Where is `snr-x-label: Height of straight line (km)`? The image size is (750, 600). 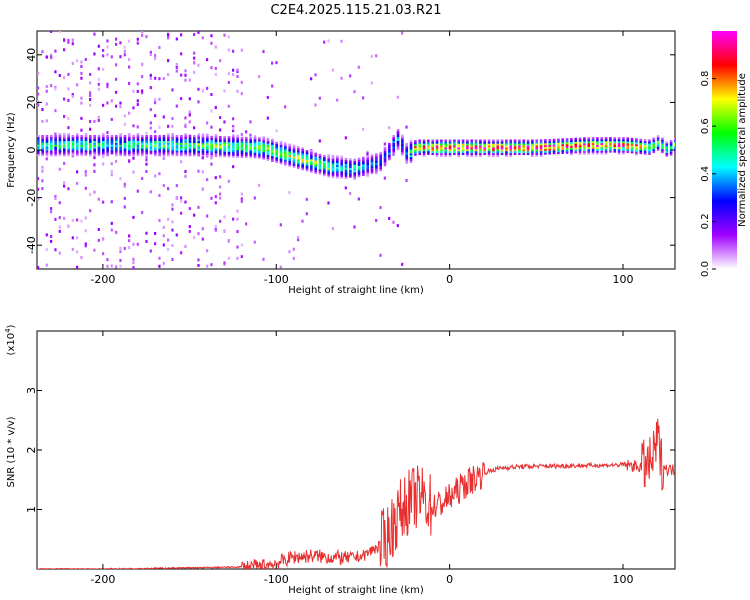
snr-x-label: Height of straight line (km) is located at coordinates (356, 590).